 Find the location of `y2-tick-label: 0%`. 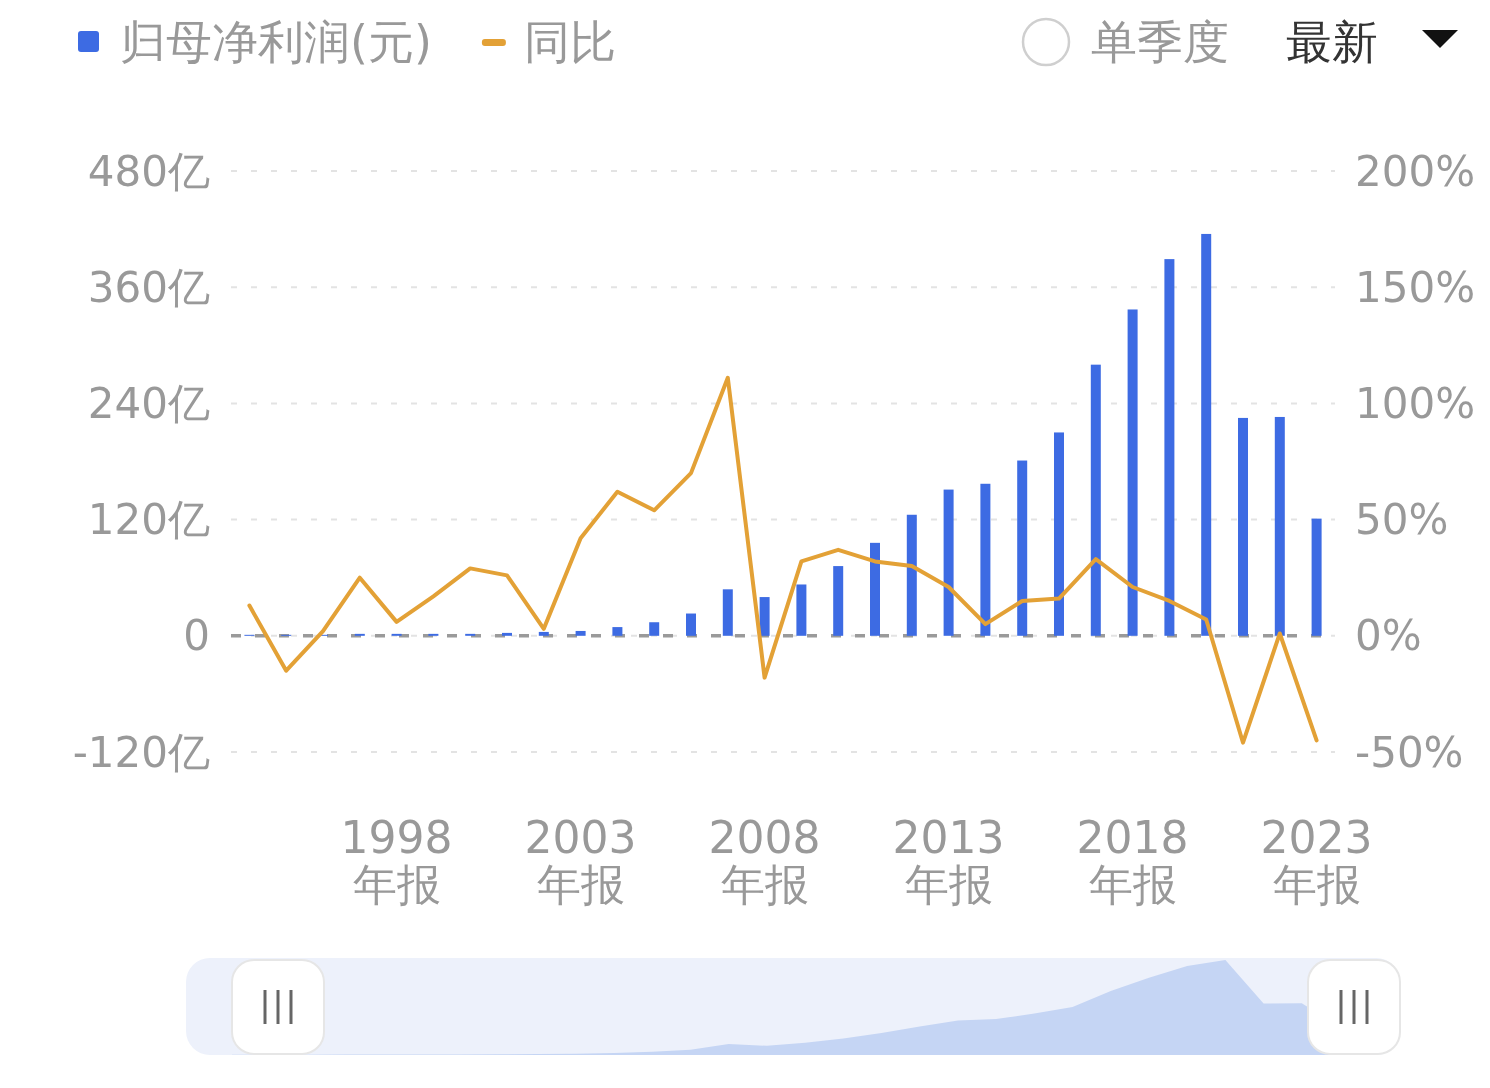

y2-tick-label: 0% is located at coordinates (1388, 636).